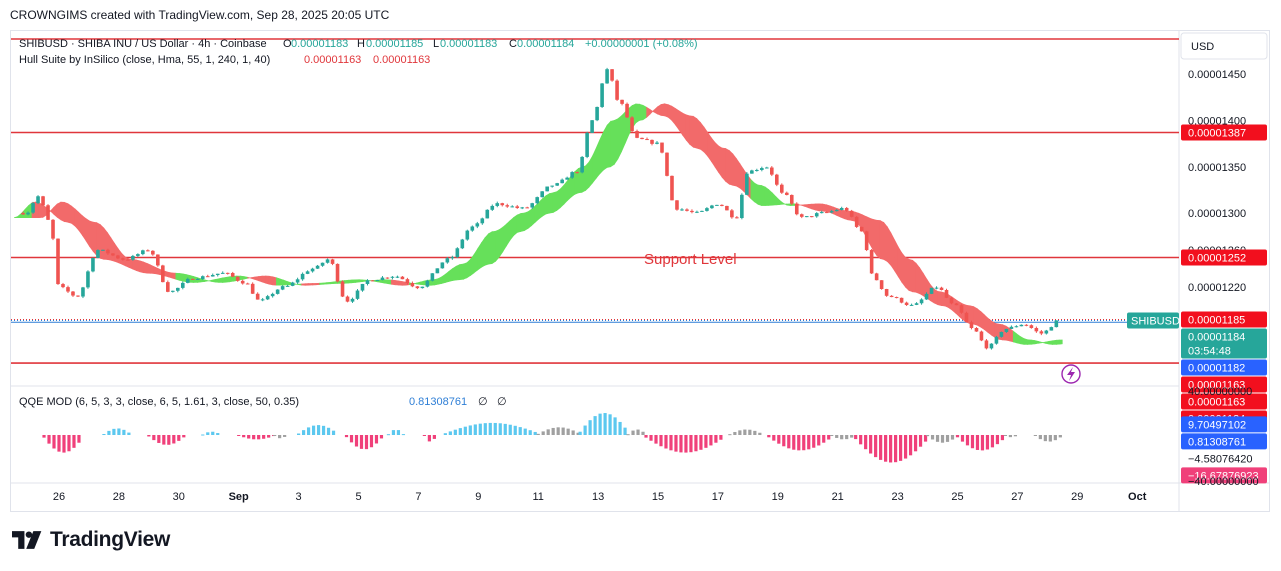 The height and width of the screenshot is (571, 1281). I want to click on tradingview-logo: TradingView, so click(91, 540).